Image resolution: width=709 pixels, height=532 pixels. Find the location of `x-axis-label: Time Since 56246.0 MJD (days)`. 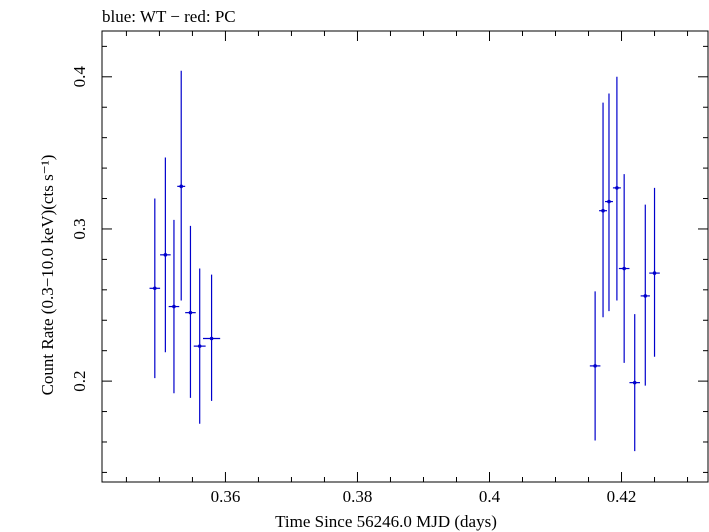

x-axis-label: Time Since 56246.0 MJD (days) is located at coordinates (386, 521).